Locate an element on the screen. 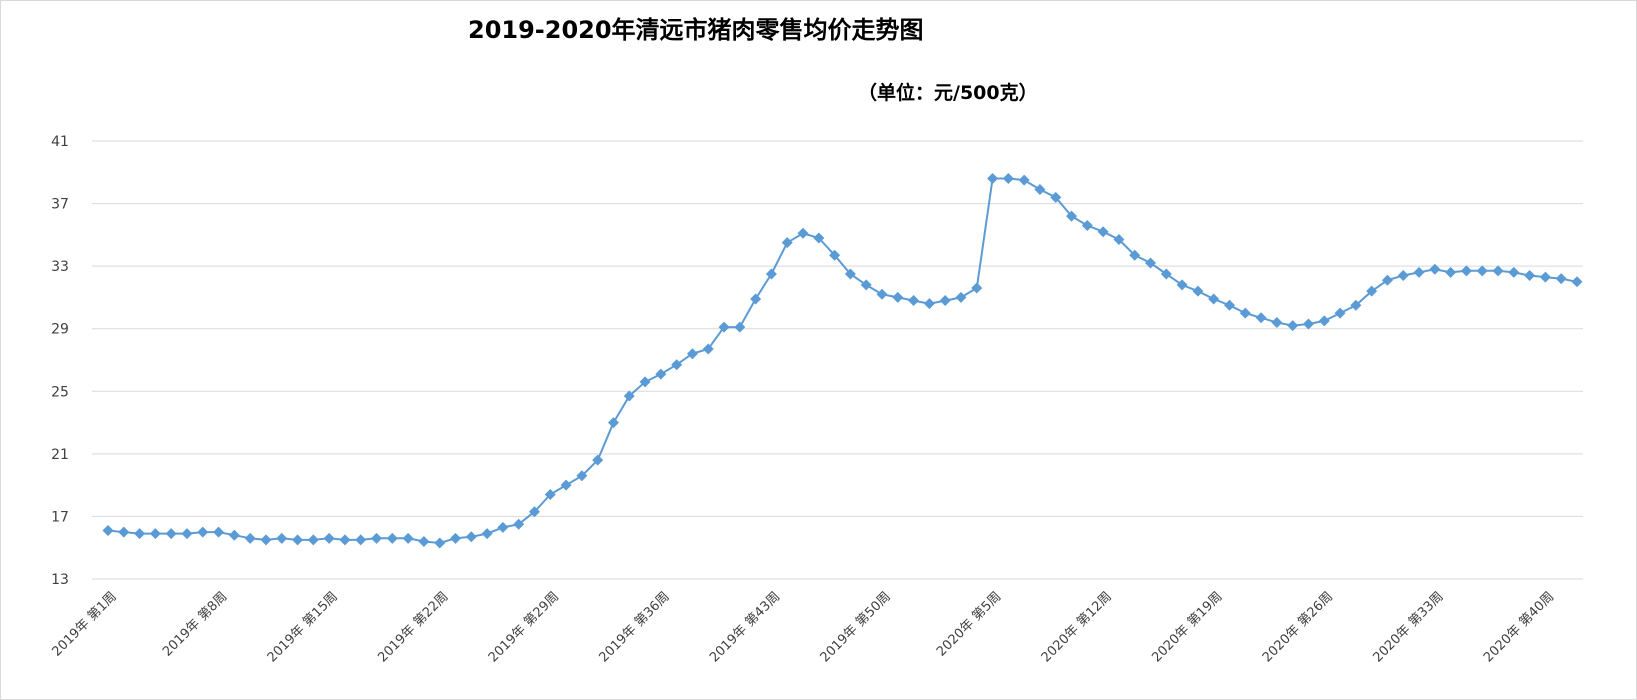  x-tick-label: 2019年 第1周 is located at coordinates (84, 624).